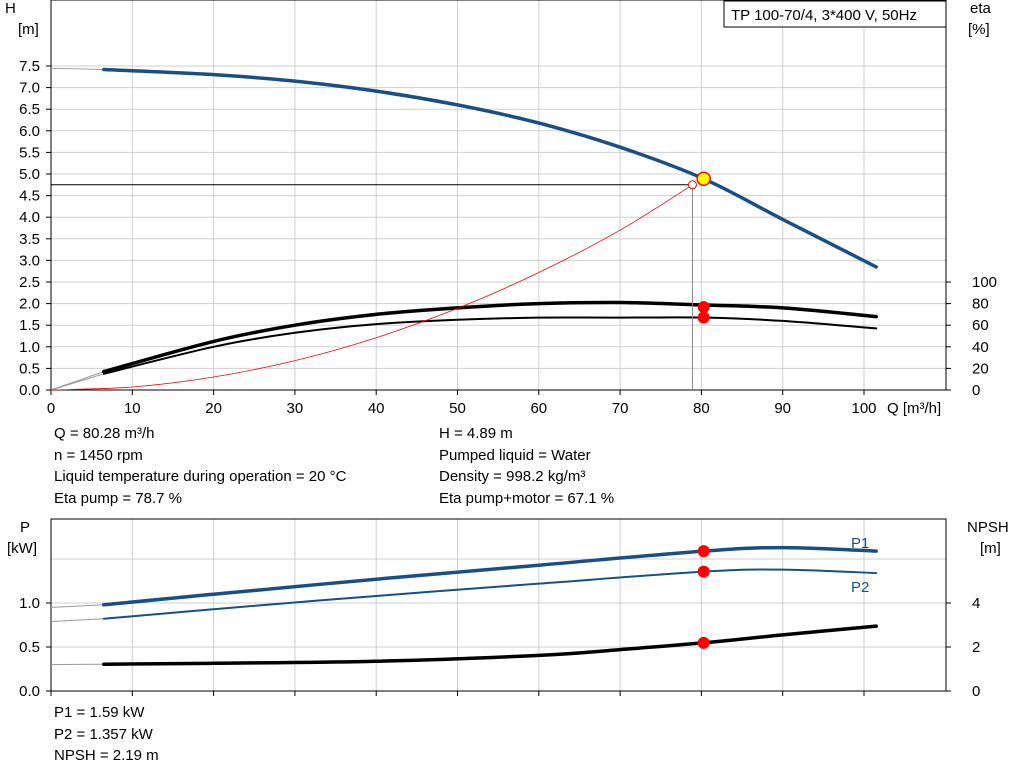 Image resolution: width=1024 pixels, height=781 pixels. What do you see at coordinates (29, 131) in the screenshot?
I see `h-tick-label: 6.0` at bounding box center [29, 131].